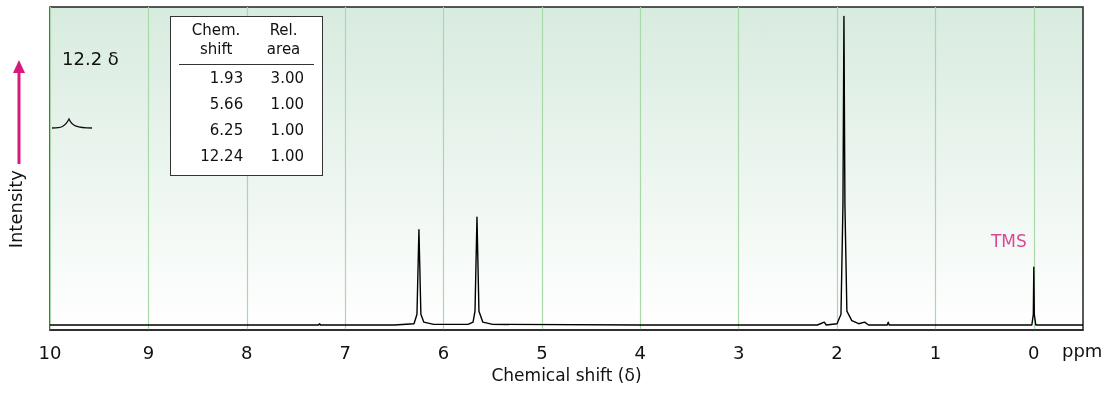  I want to click on x-tick-label: 0, so click(1034, 352).